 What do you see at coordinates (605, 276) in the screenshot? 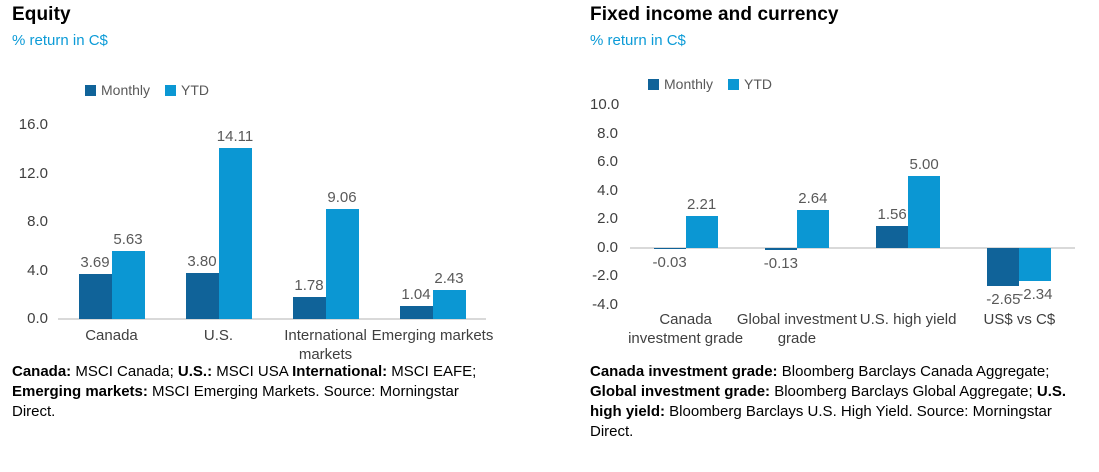
I see `y-tick-label: -2.0` at bounding box center [605, 276].